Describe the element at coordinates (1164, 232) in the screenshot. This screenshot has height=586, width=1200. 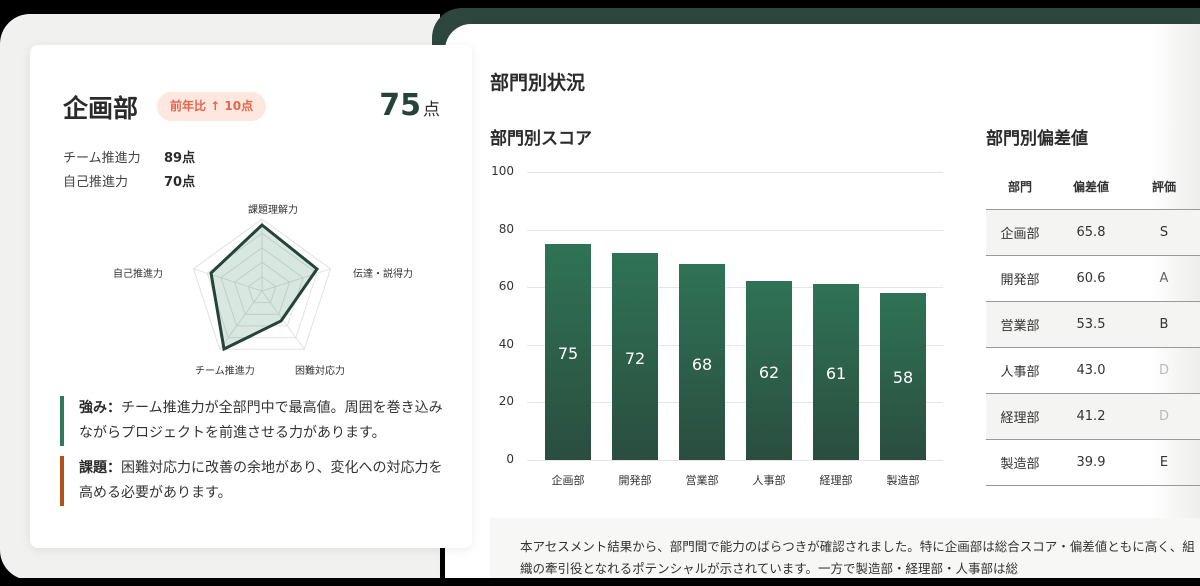
I see `cell-grade: S` at that location.